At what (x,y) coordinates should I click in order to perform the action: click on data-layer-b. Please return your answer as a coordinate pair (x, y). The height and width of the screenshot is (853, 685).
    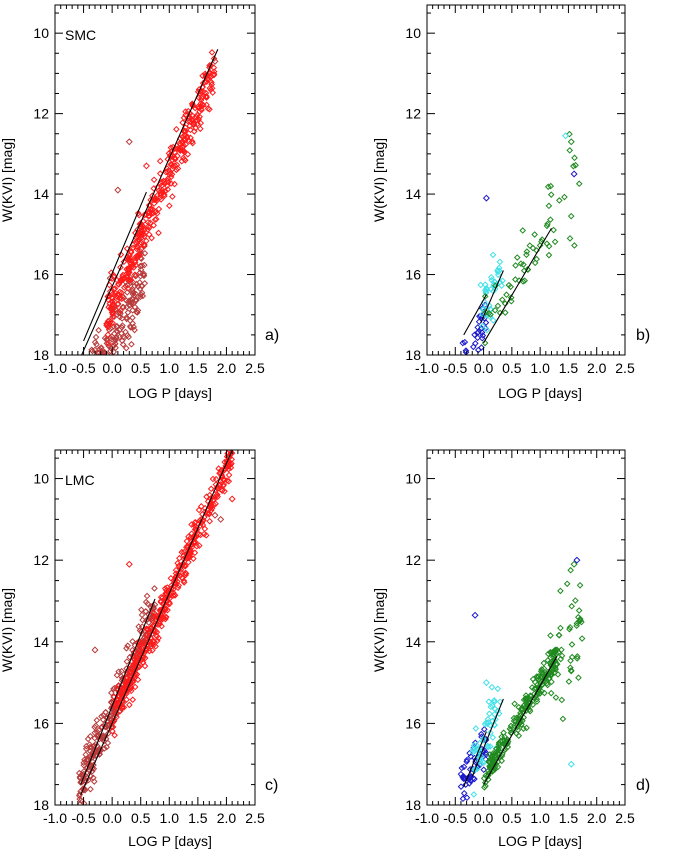
    Looking at the image, I should click on (521, 257).